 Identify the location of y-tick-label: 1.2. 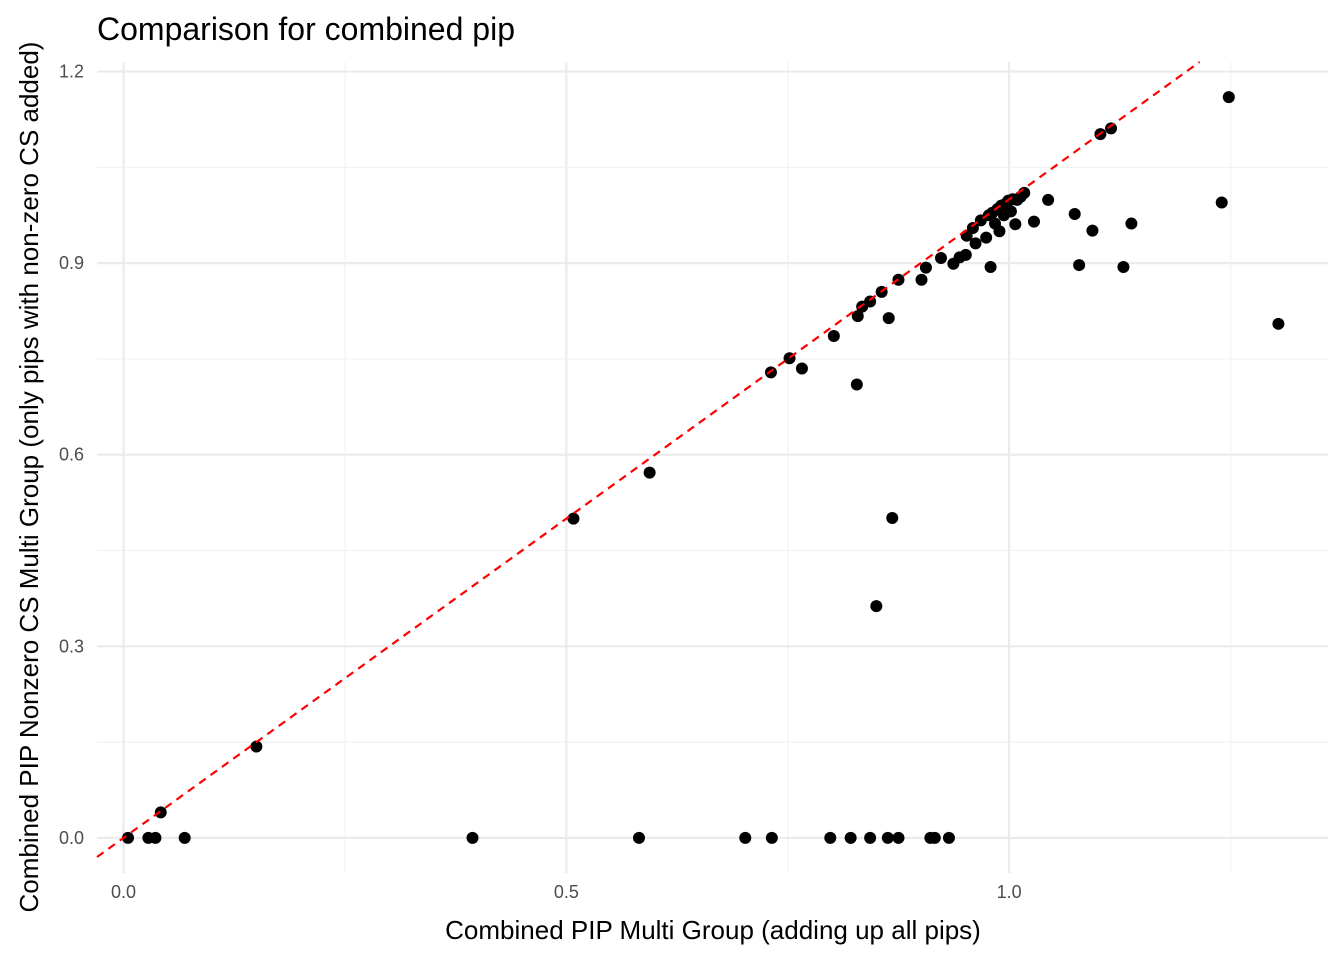
(71, 72).